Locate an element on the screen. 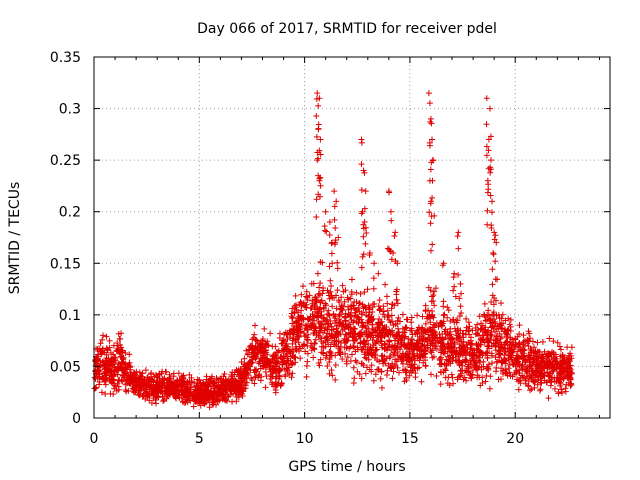 The height and width of the screenshot is (480, 640). y-tick-label: 0.2 is located at coordinates (70, 213).